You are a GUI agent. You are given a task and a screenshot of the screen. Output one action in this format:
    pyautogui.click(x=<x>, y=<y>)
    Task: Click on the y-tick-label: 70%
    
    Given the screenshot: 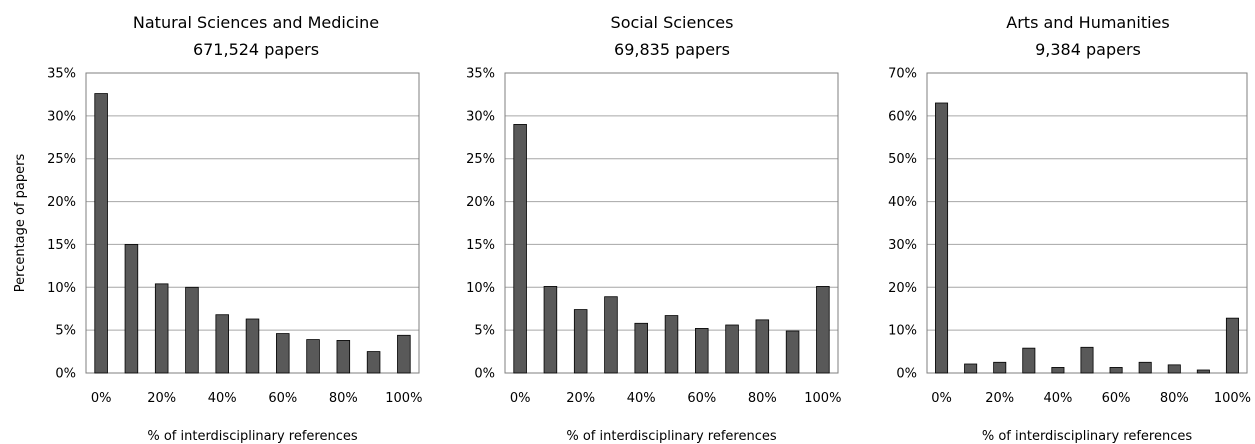 What is the action you would take?
    pyautogui.click(x=902, y=74)
    